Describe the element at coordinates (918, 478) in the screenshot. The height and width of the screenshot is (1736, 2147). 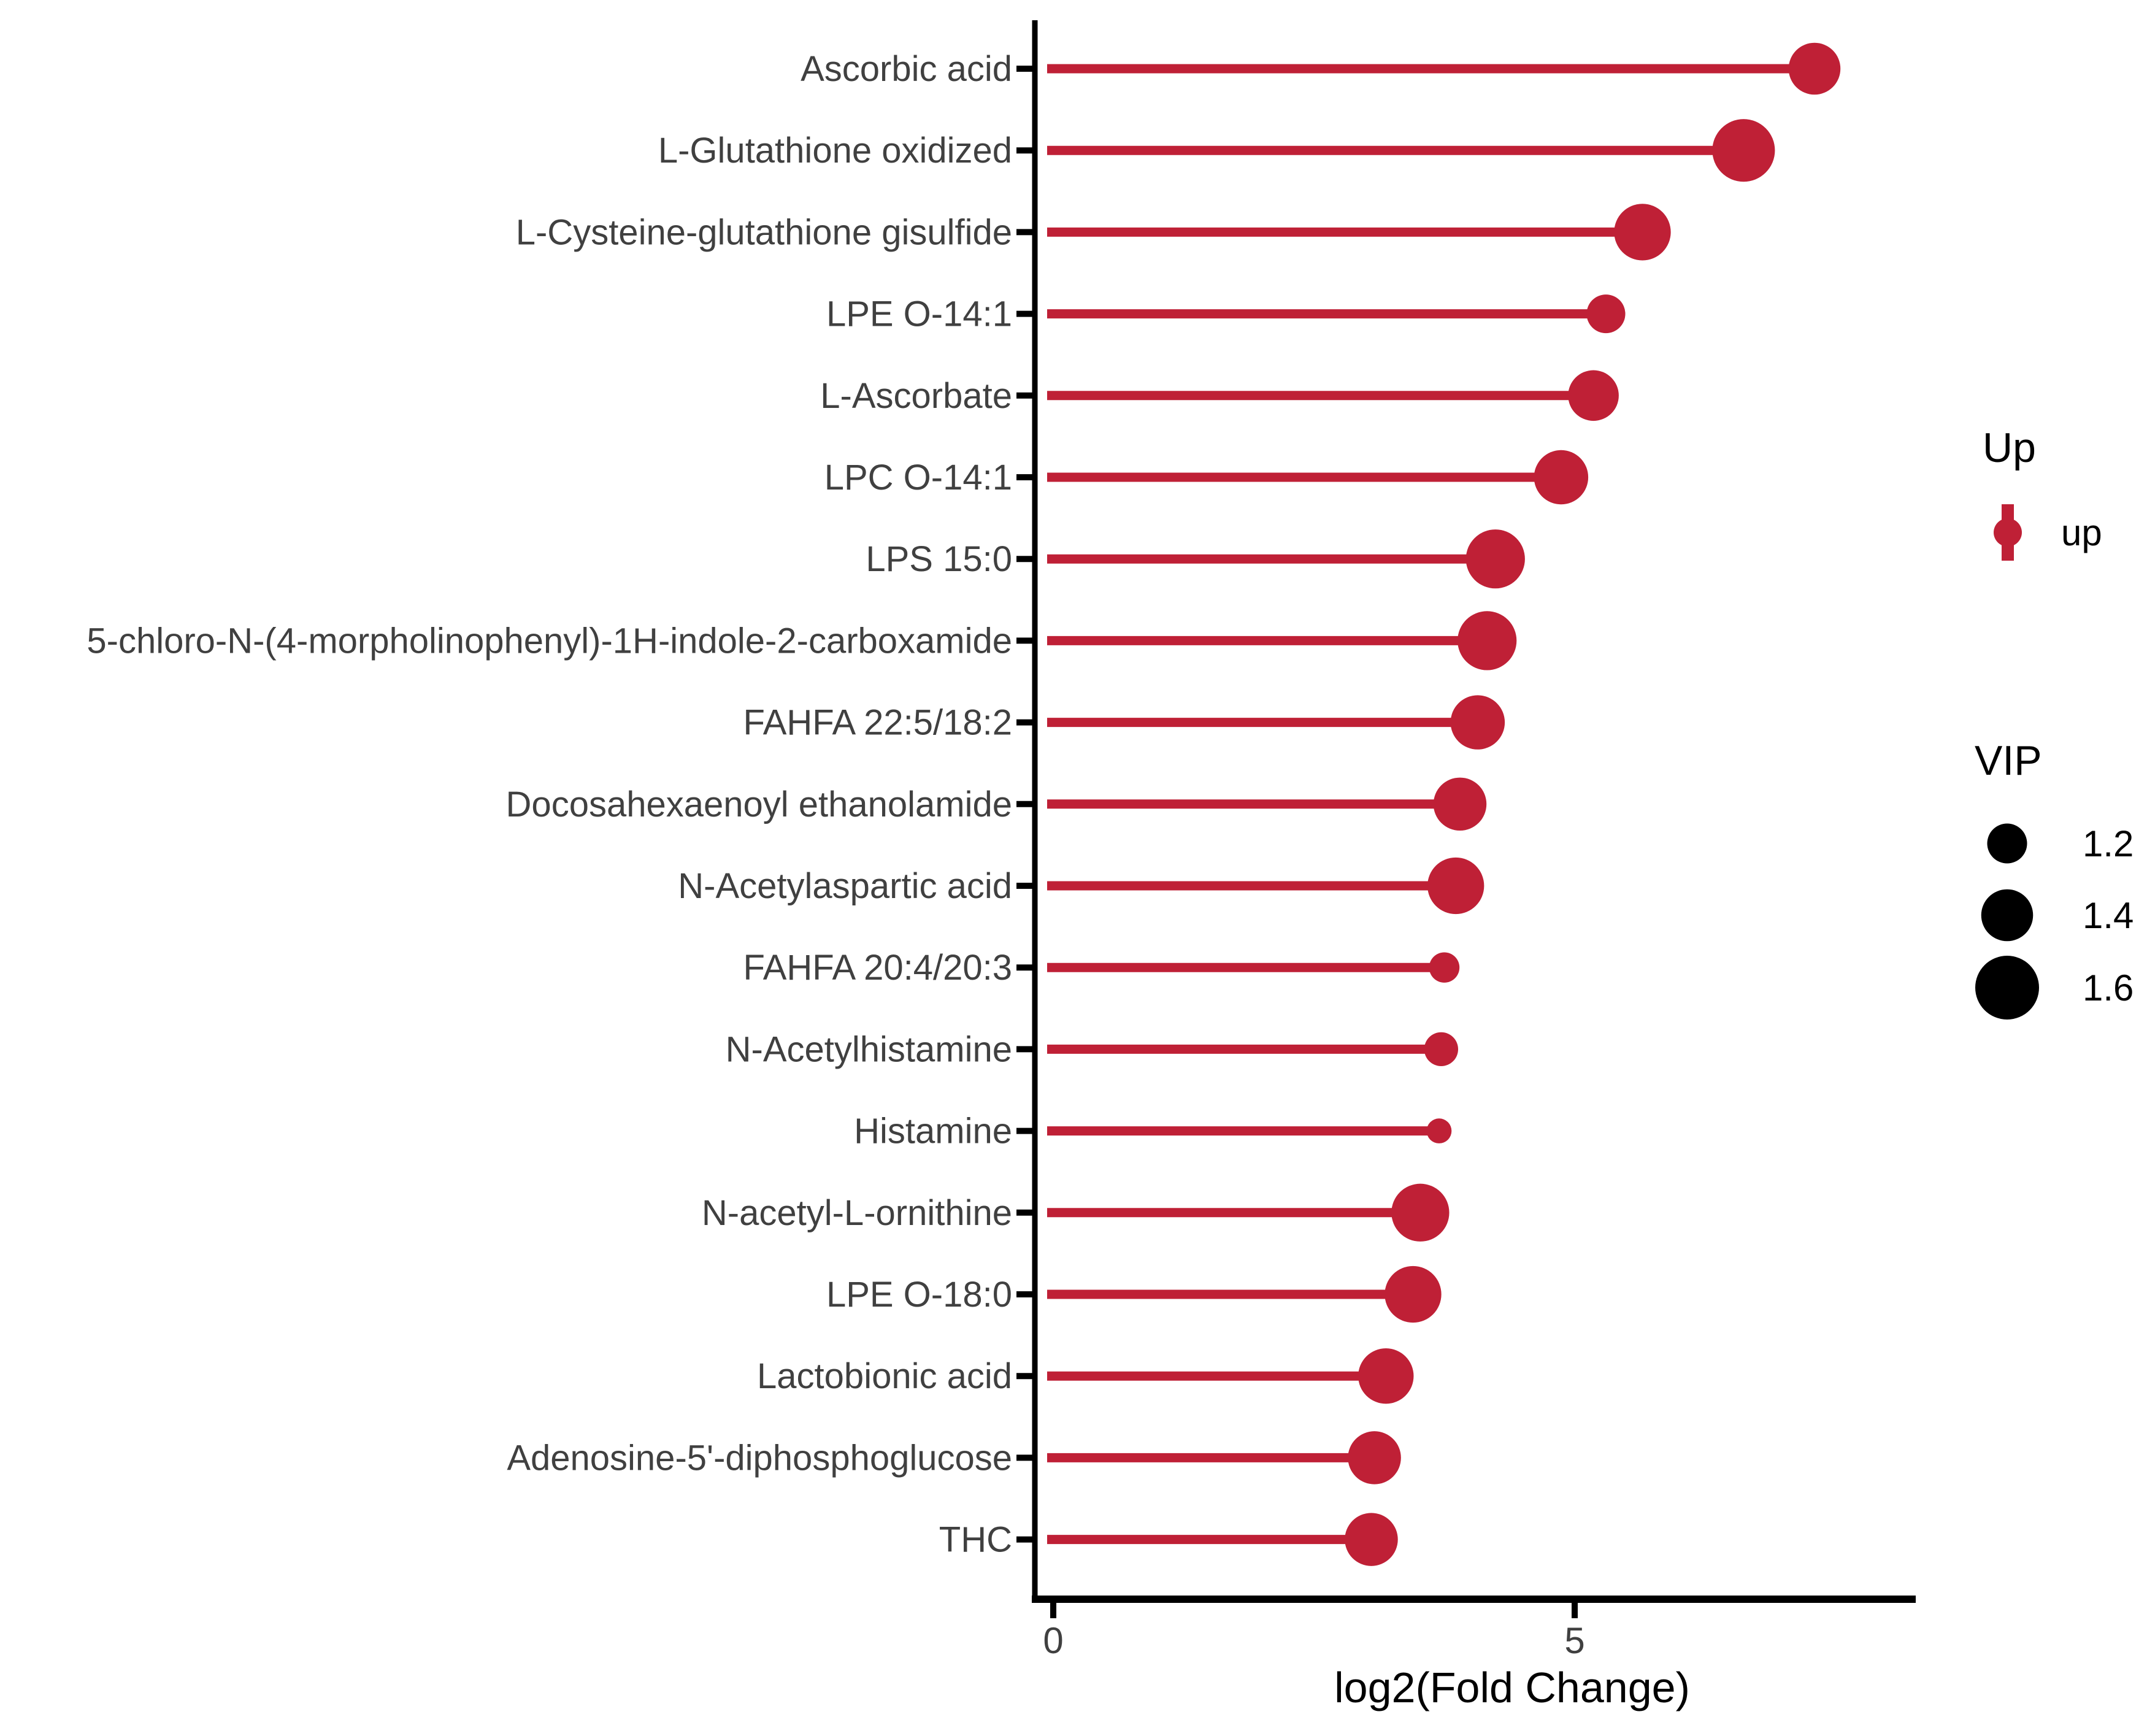
I see `y-axis-label: LPC O-14:1` at that location.